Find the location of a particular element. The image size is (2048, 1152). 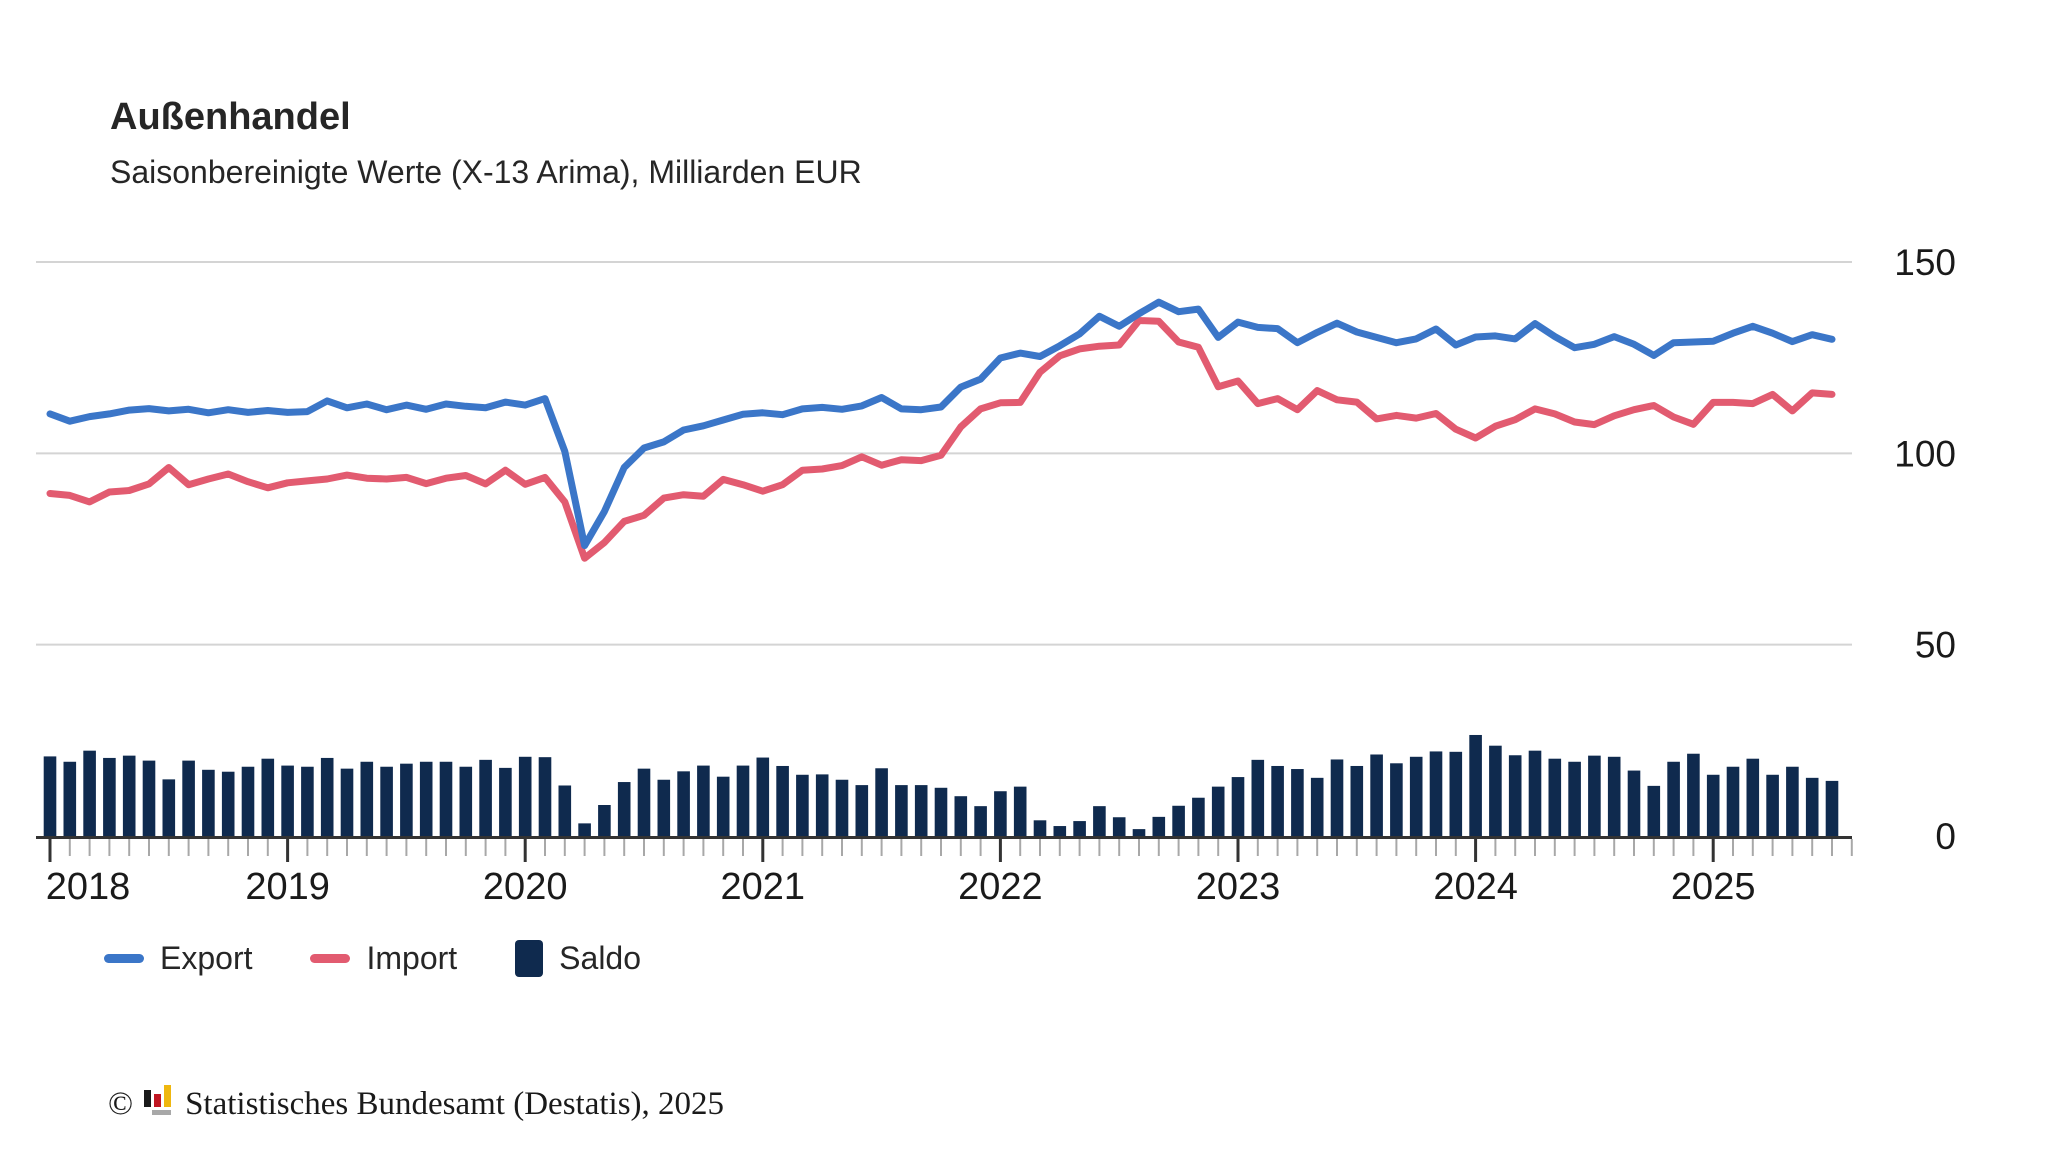

destatis-logo-icon is located at coordinates (159, 1102).